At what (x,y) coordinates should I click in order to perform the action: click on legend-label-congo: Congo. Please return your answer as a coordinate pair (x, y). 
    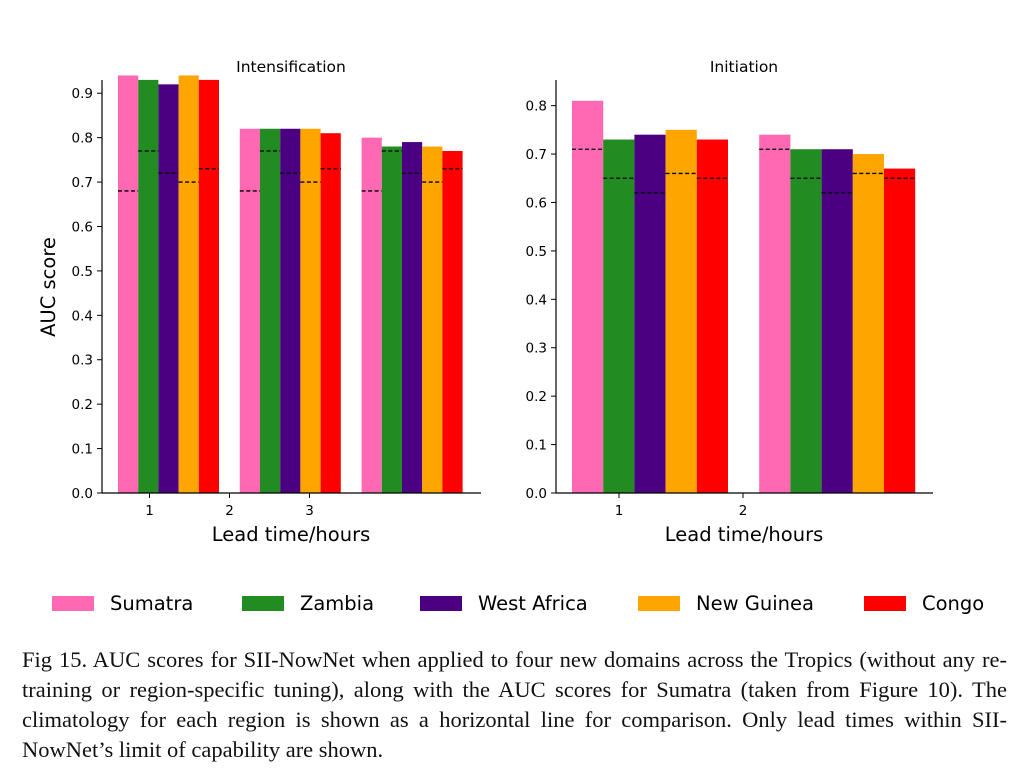
    Looking at the image, I should click on (953, 603).